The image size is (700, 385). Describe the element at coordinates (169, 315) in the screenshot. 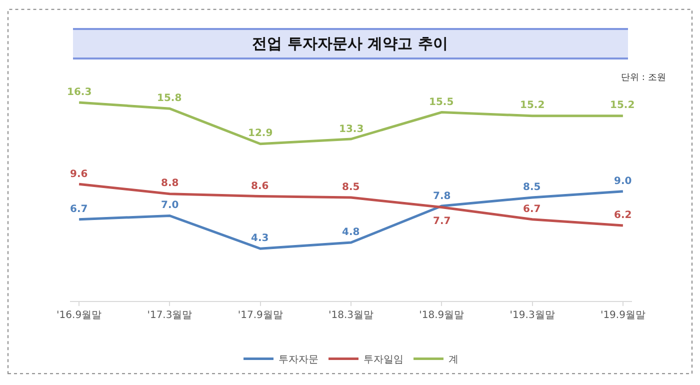

I see `x-tick-label: '17.3월말` at that location.